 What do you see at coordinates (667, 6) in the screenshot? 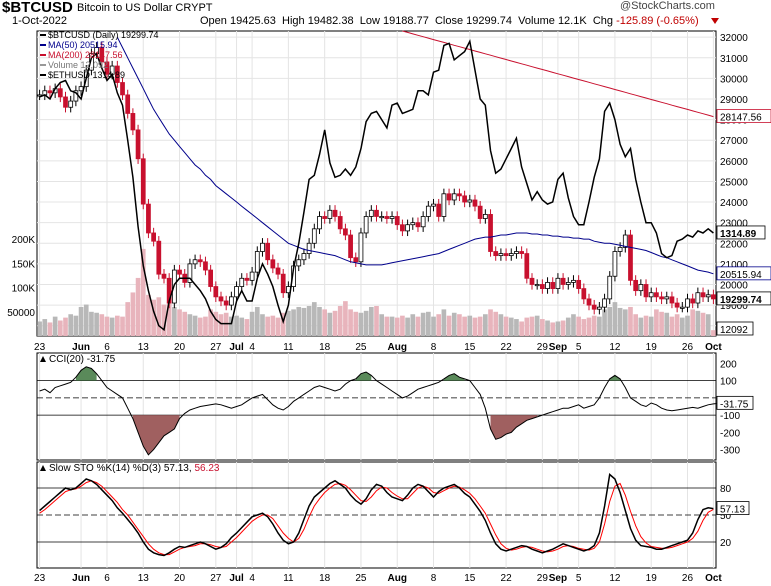
I see `stockcharts-watermark: @StockCharts.com` at bounding box center [667, 6].